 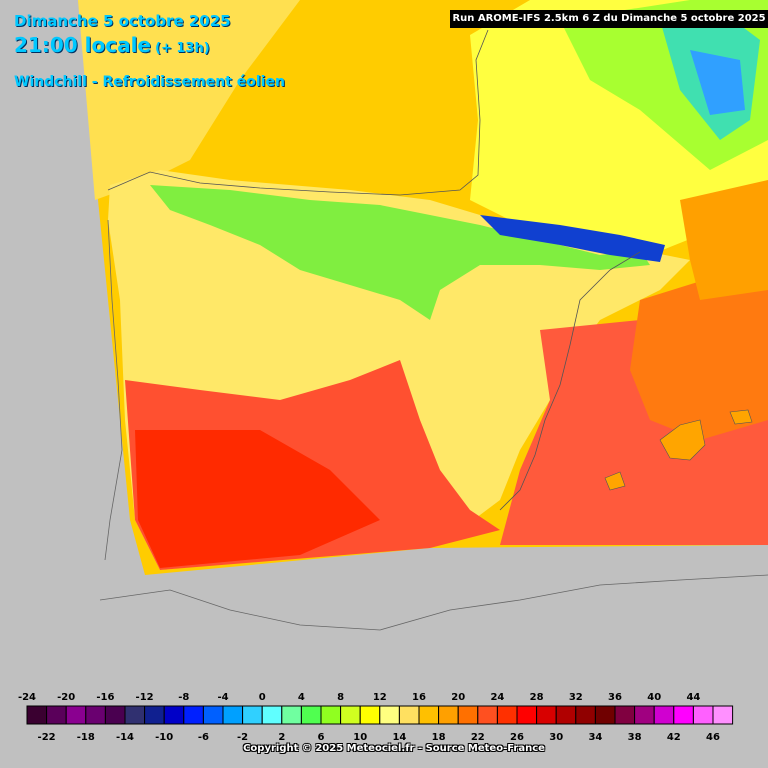 I want to click on legend-tick-label: -4, so click(x=222, y=697).